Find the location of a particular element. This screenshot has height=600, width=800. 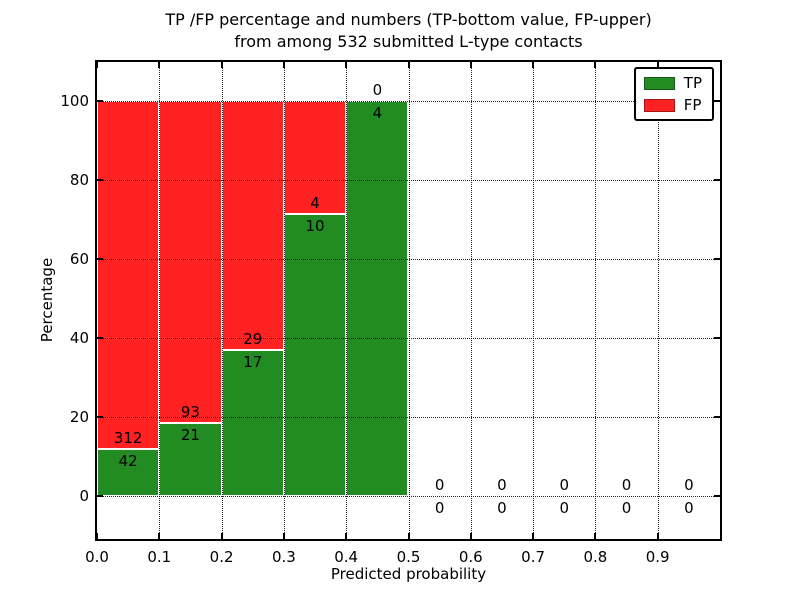

fp-count-label: 93 is located at coordinates (190, 412).